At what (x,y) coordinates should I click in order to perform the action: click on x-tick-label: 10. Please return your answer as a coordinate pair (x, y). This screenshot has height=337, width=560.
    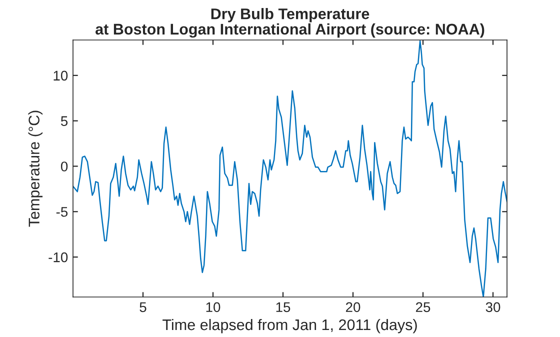
    Looking at the image, I should click on (213, 307).